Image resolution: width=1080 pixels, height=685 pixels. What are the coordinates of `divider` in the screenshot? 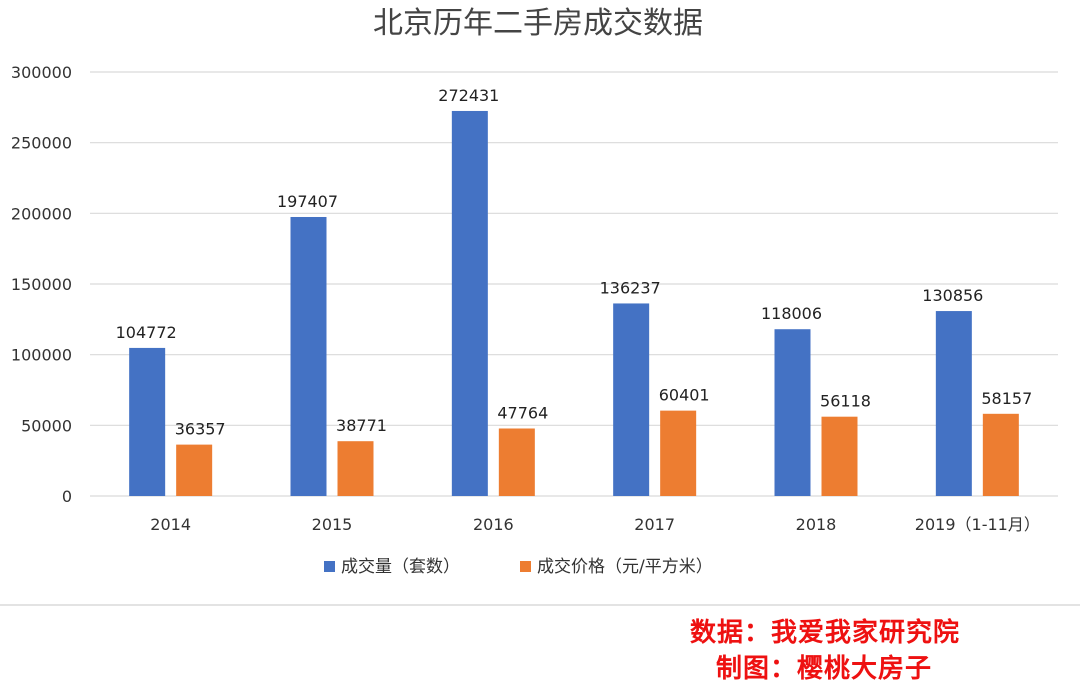 It's located at (540, 605).